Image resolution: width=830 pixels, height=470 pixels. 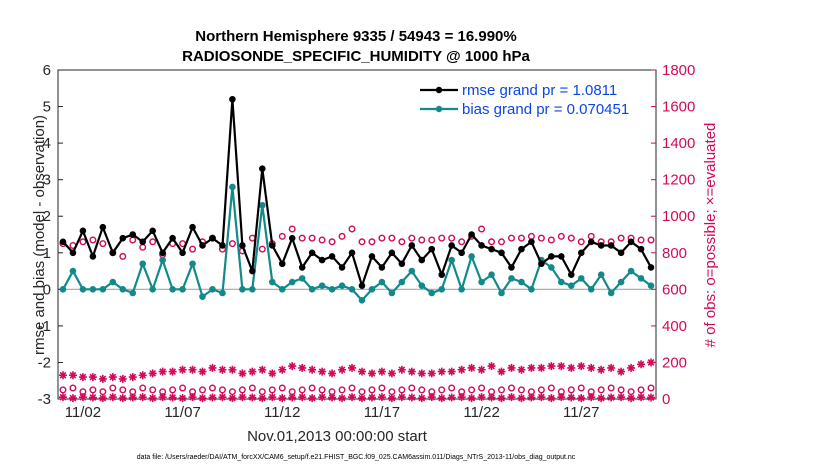 What do you see at coordinates (710, 235) in the screenshot?
I see `y2-axis-label: # of obs: o=possible; ×=evaluated` at bounding box center [710, 235].